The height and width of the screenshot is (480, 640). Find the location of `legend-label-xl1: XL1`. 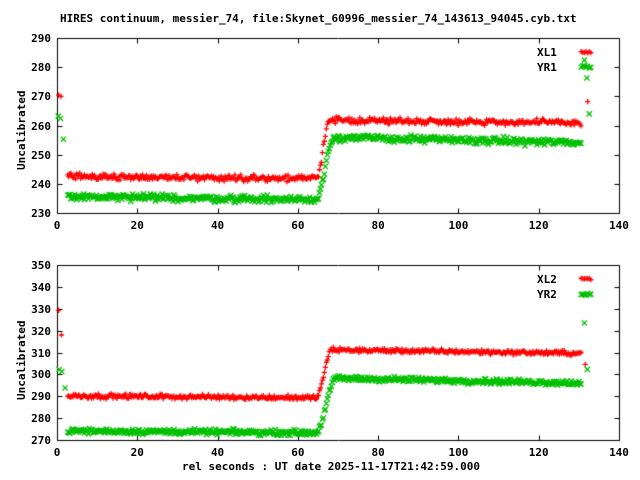

legend-label-xl1: XL1 is located at coordinates (547, 52).